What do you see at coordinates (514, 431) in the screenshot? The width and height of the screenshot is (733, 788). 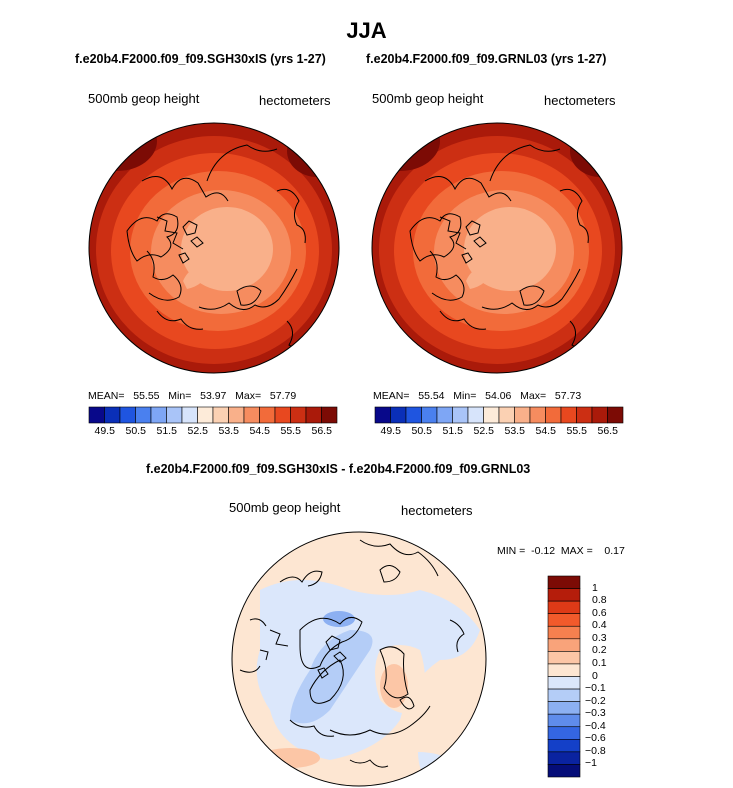 I see `panel2-colorbar-tick-label: 53.5` at bounding box center [514, 431].